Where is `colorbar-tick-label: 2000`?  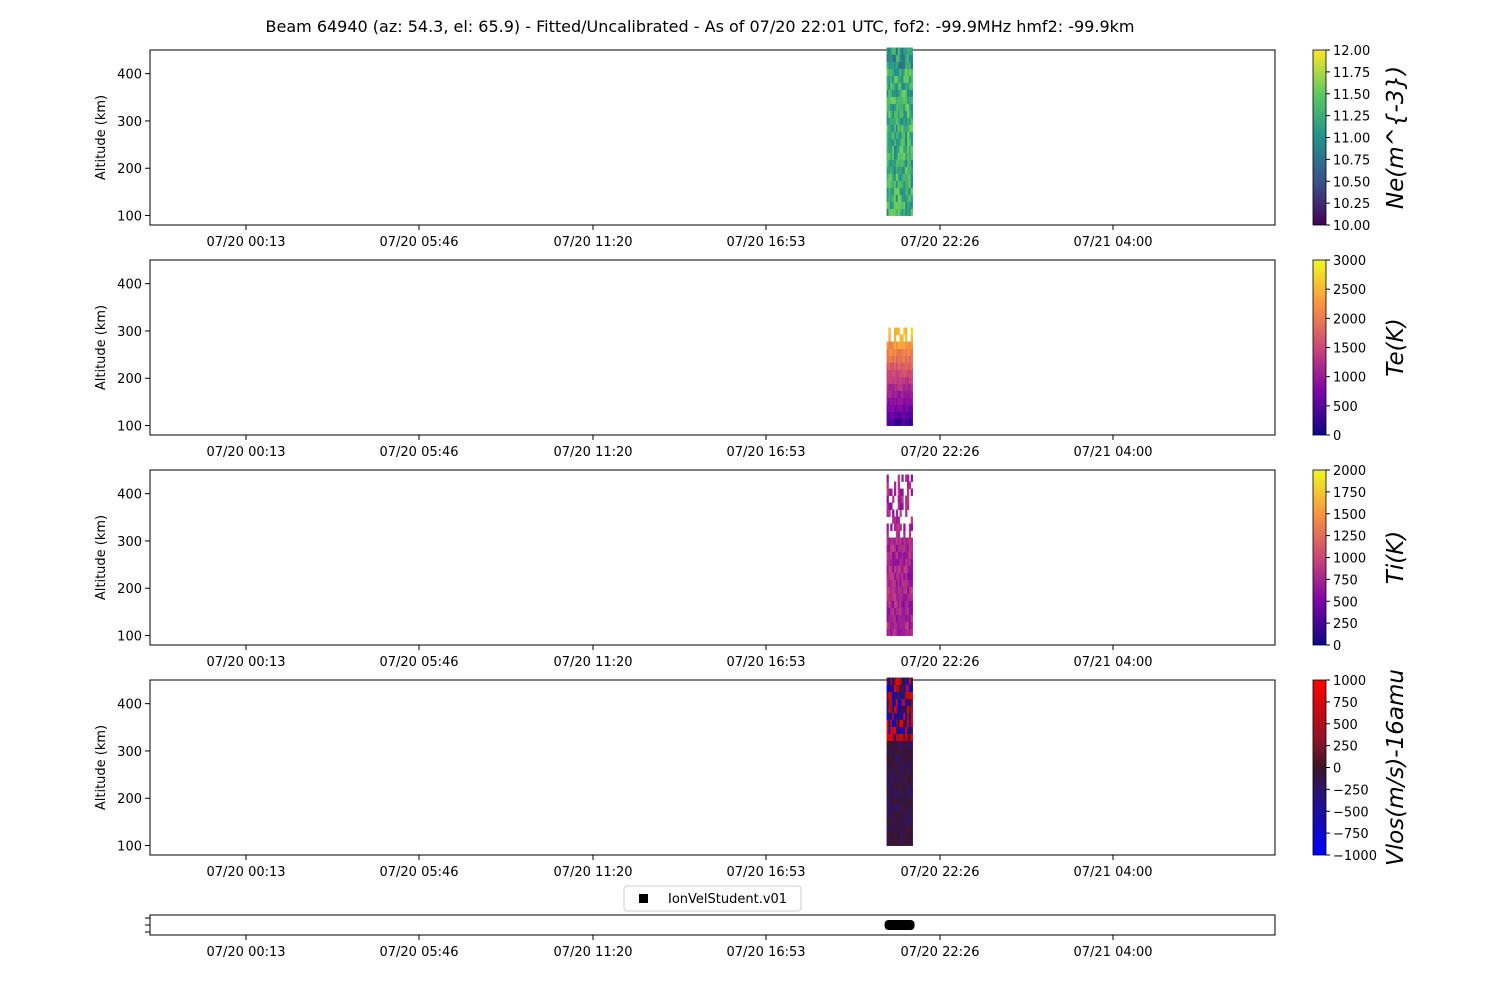
colorbar-tick-label: 2000 is located at coordinates (1349, 471).